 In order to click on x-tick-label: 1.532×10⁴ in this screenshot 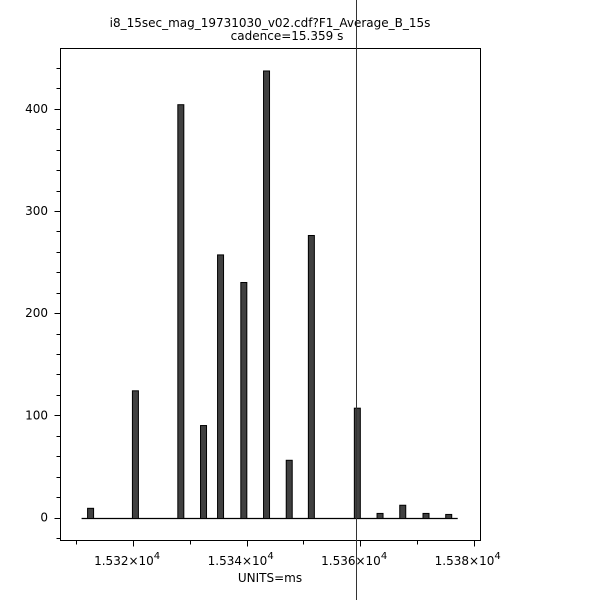, I will do `click(127, 559)`.